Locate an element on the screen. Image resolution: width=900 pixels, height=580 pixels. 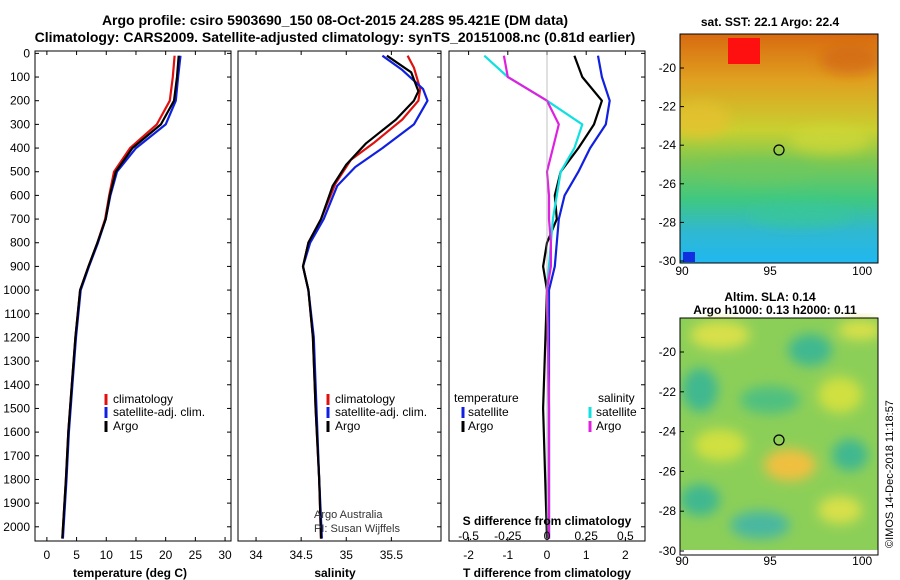
depth-tick-label: 500 is located at coordinates (20, 172).